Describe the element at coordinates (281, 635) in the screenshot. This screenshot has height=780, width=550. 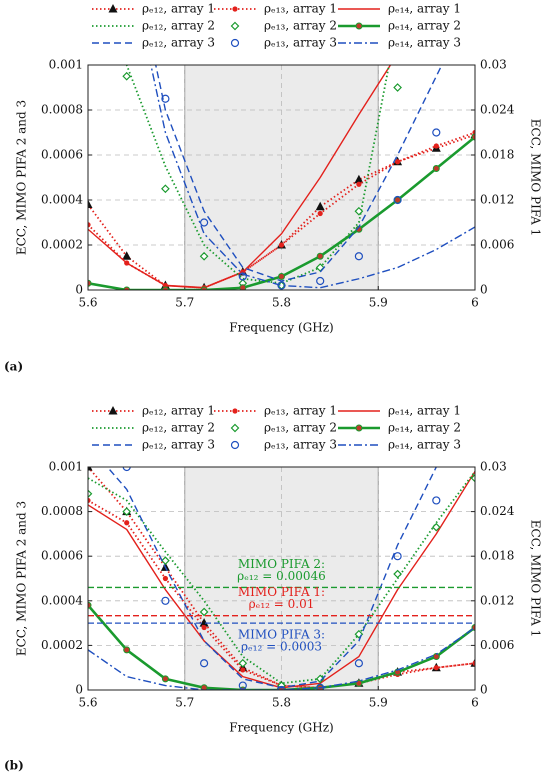
I see `threshold-title: MIMO PIFA 3:` at that location.